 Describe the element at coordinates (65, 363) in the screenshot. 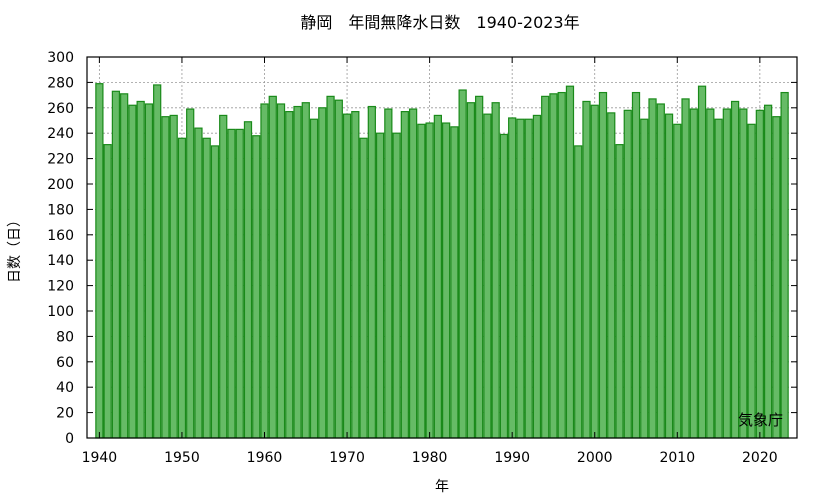

I see `y-tick-label: 60` at that location.